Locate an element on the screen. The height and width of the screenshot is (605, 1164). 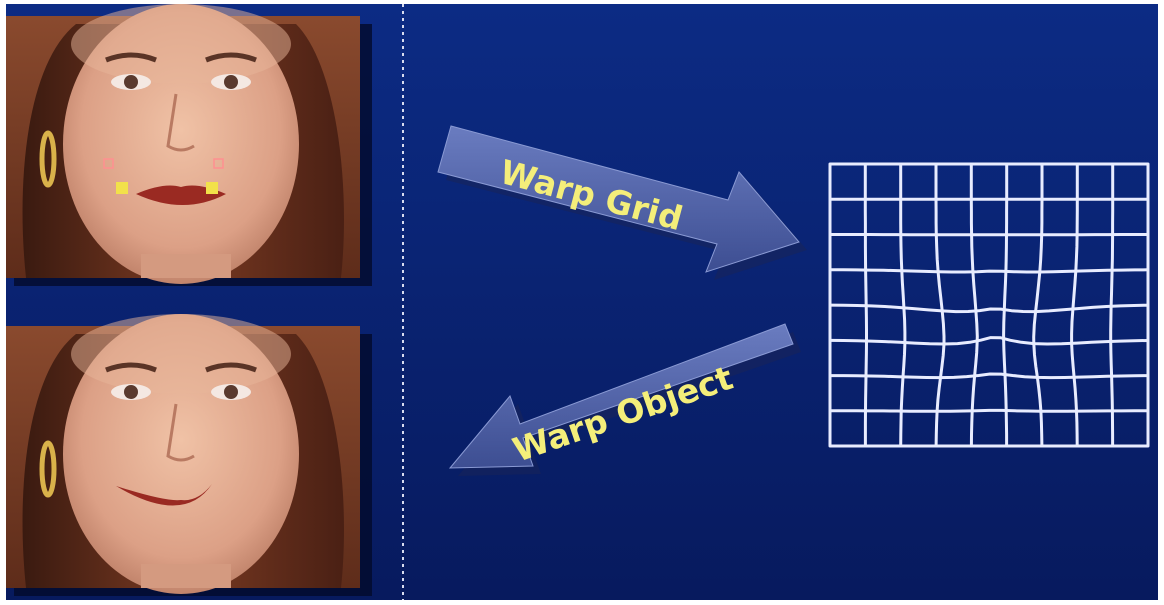
grid-border is located at coordinates (989, 305).